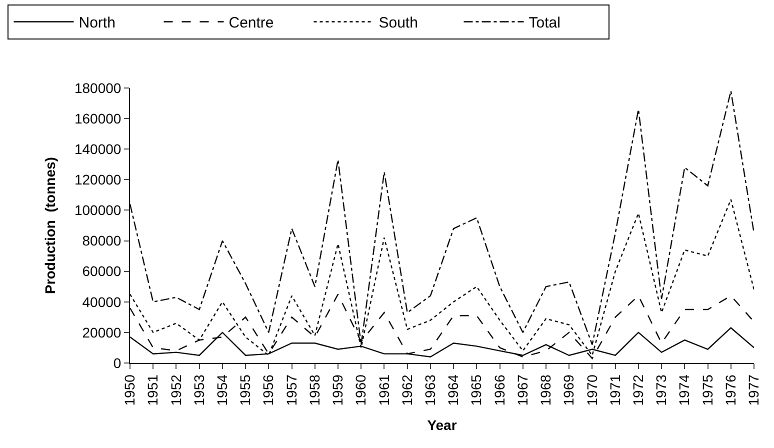 The image size is (774, 448). What do you see at coordinates (568, 390) in the screenshot?
I see `x-tick-label: 1969` at bounding box center [568, 390].